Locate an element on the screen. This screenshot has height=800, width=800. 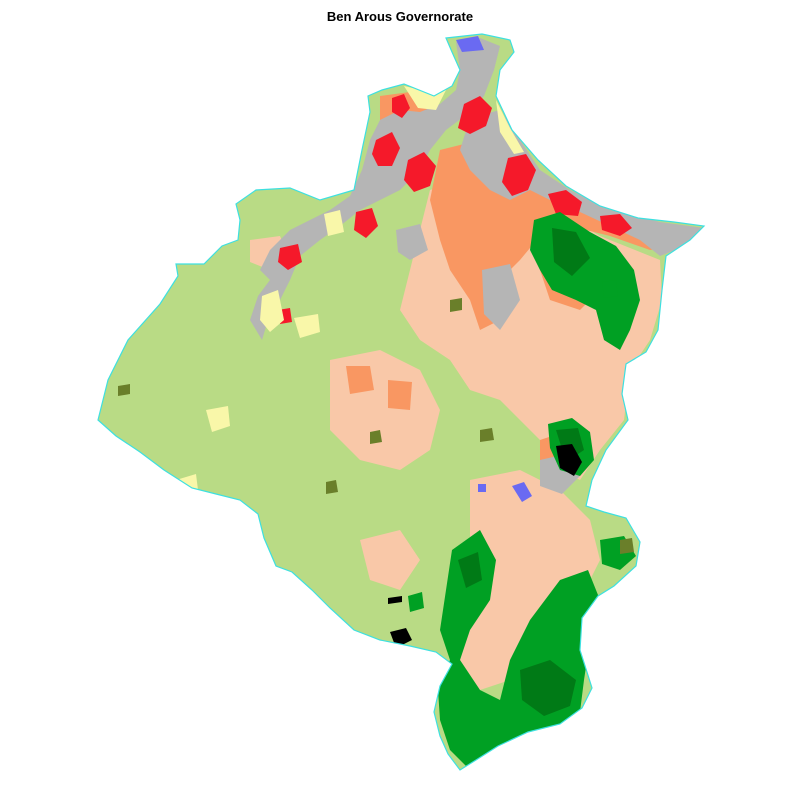
urban-low-patch is located at coordinates (390, 560).